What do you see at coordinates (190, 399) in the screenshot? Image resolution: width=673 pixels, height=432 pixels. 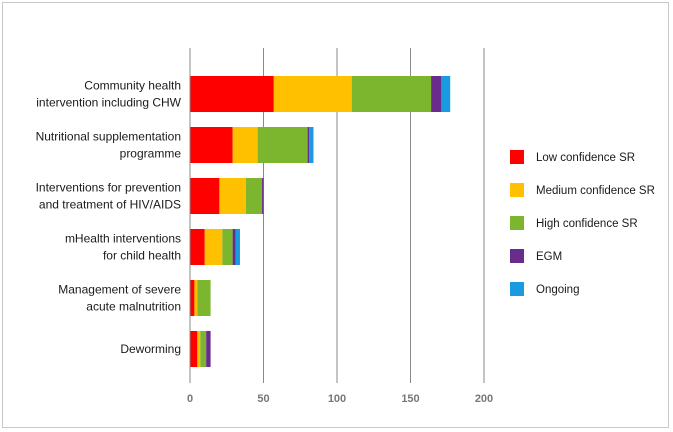 I see `x-tick-label-0: 0` at bounding box center [190, 399].